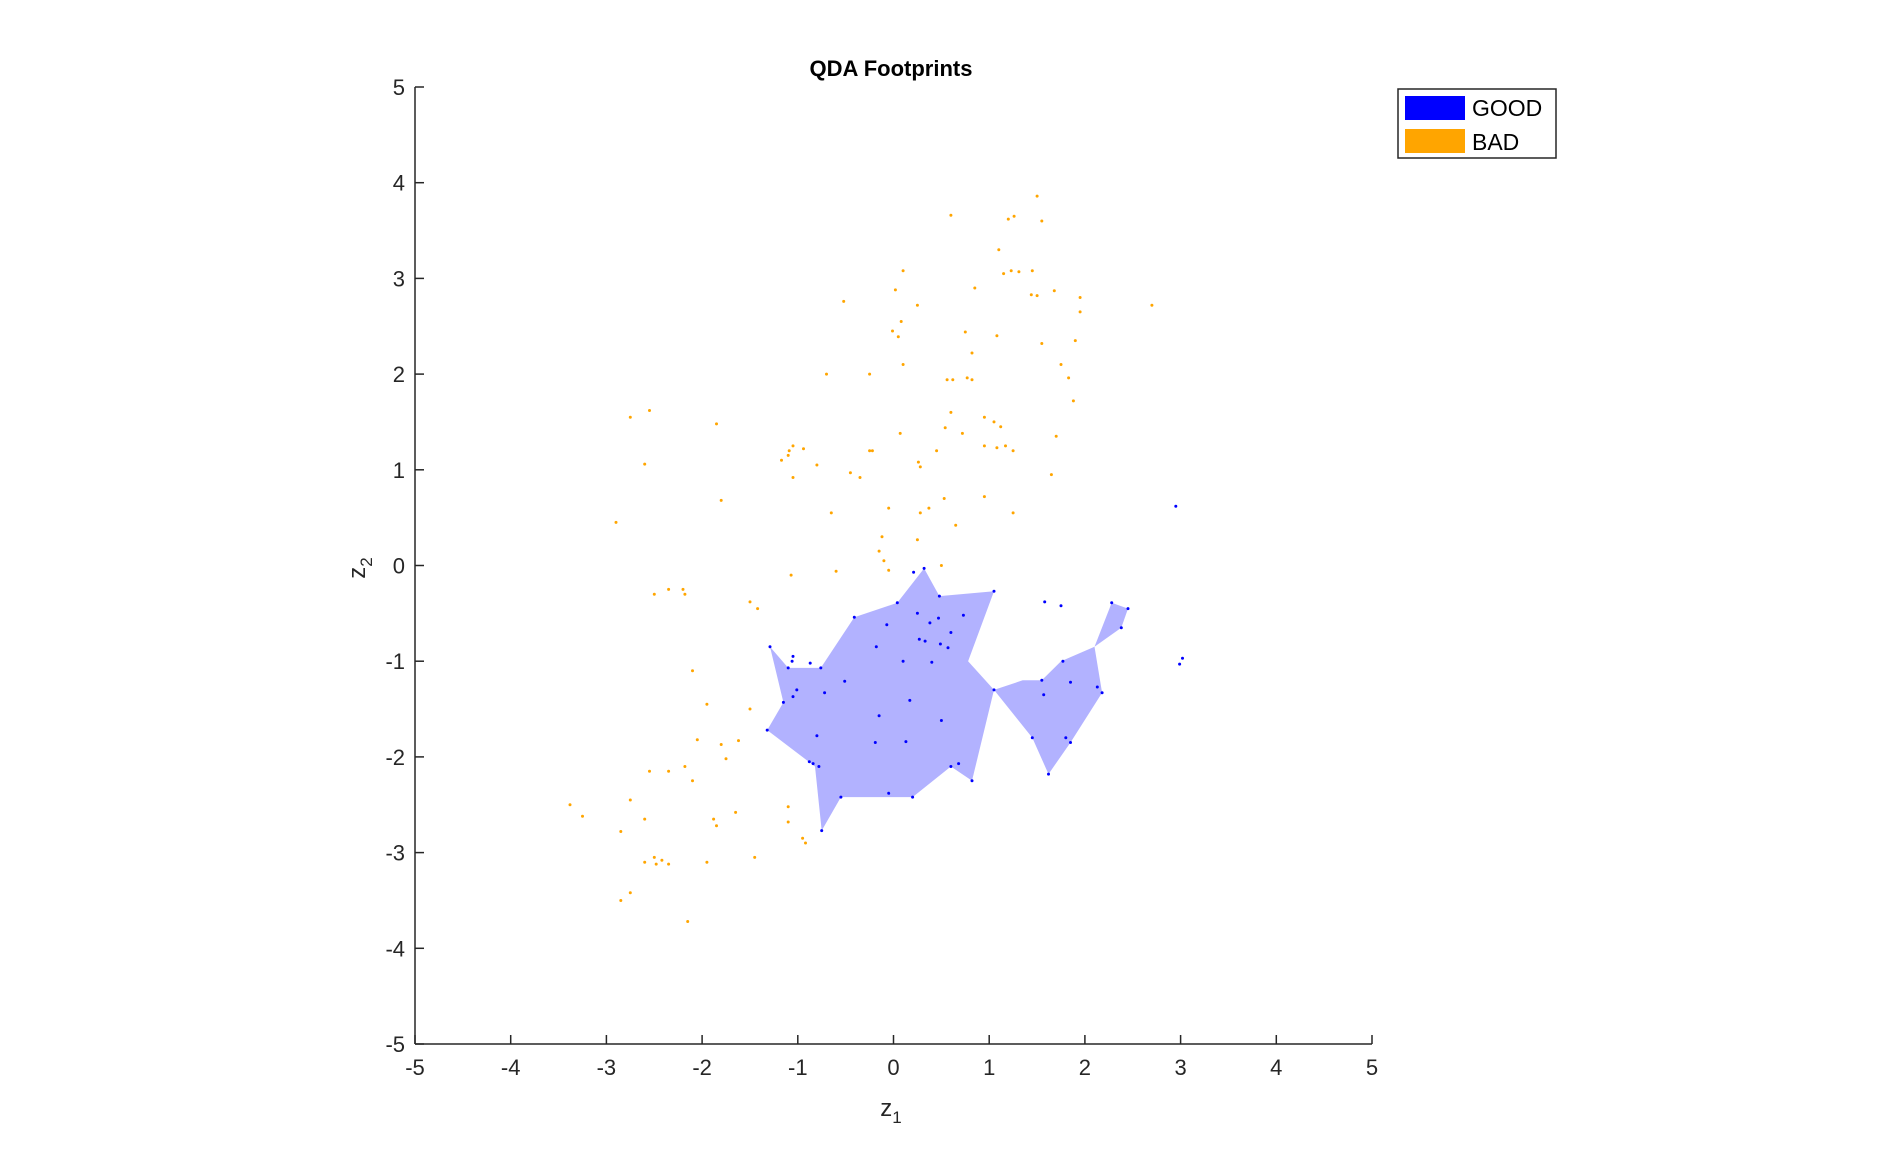  I want to click on y-tick-label: 0, so click(399, 566).